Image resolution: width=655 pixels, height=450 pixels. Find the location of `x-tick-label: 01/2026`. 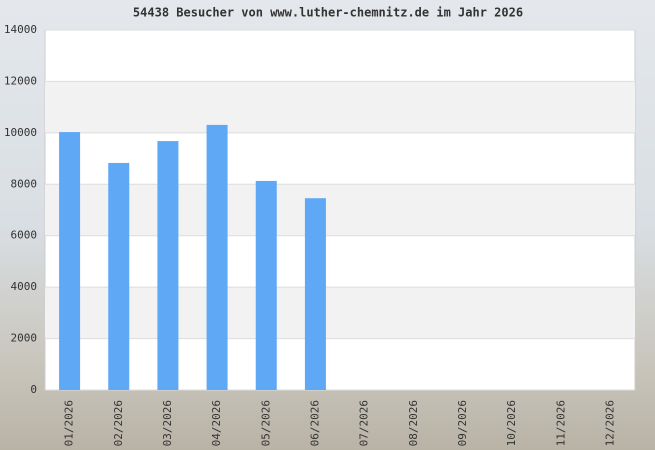

x-tick-label: 01/2026 is located at coordinates (69, 423).